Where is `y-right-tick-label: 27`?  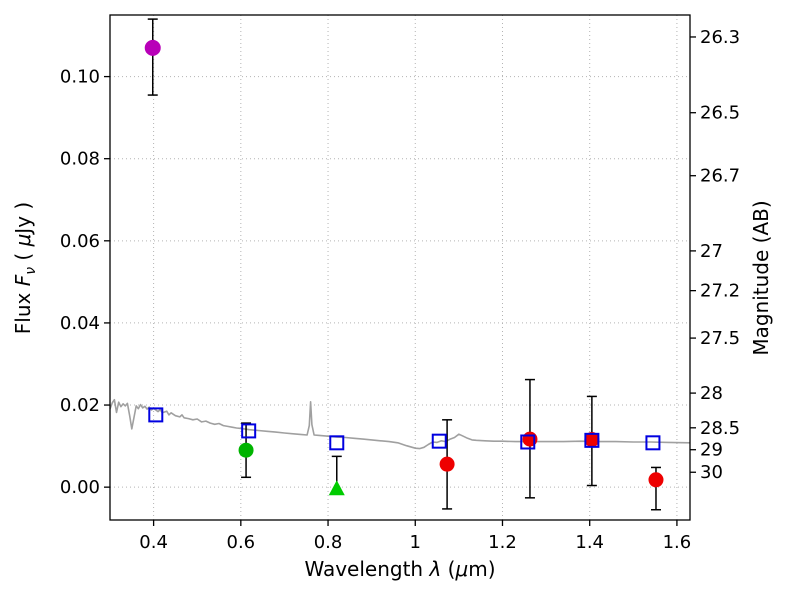
y-right-tick-label: 27 is located at coordinates (711, 251).